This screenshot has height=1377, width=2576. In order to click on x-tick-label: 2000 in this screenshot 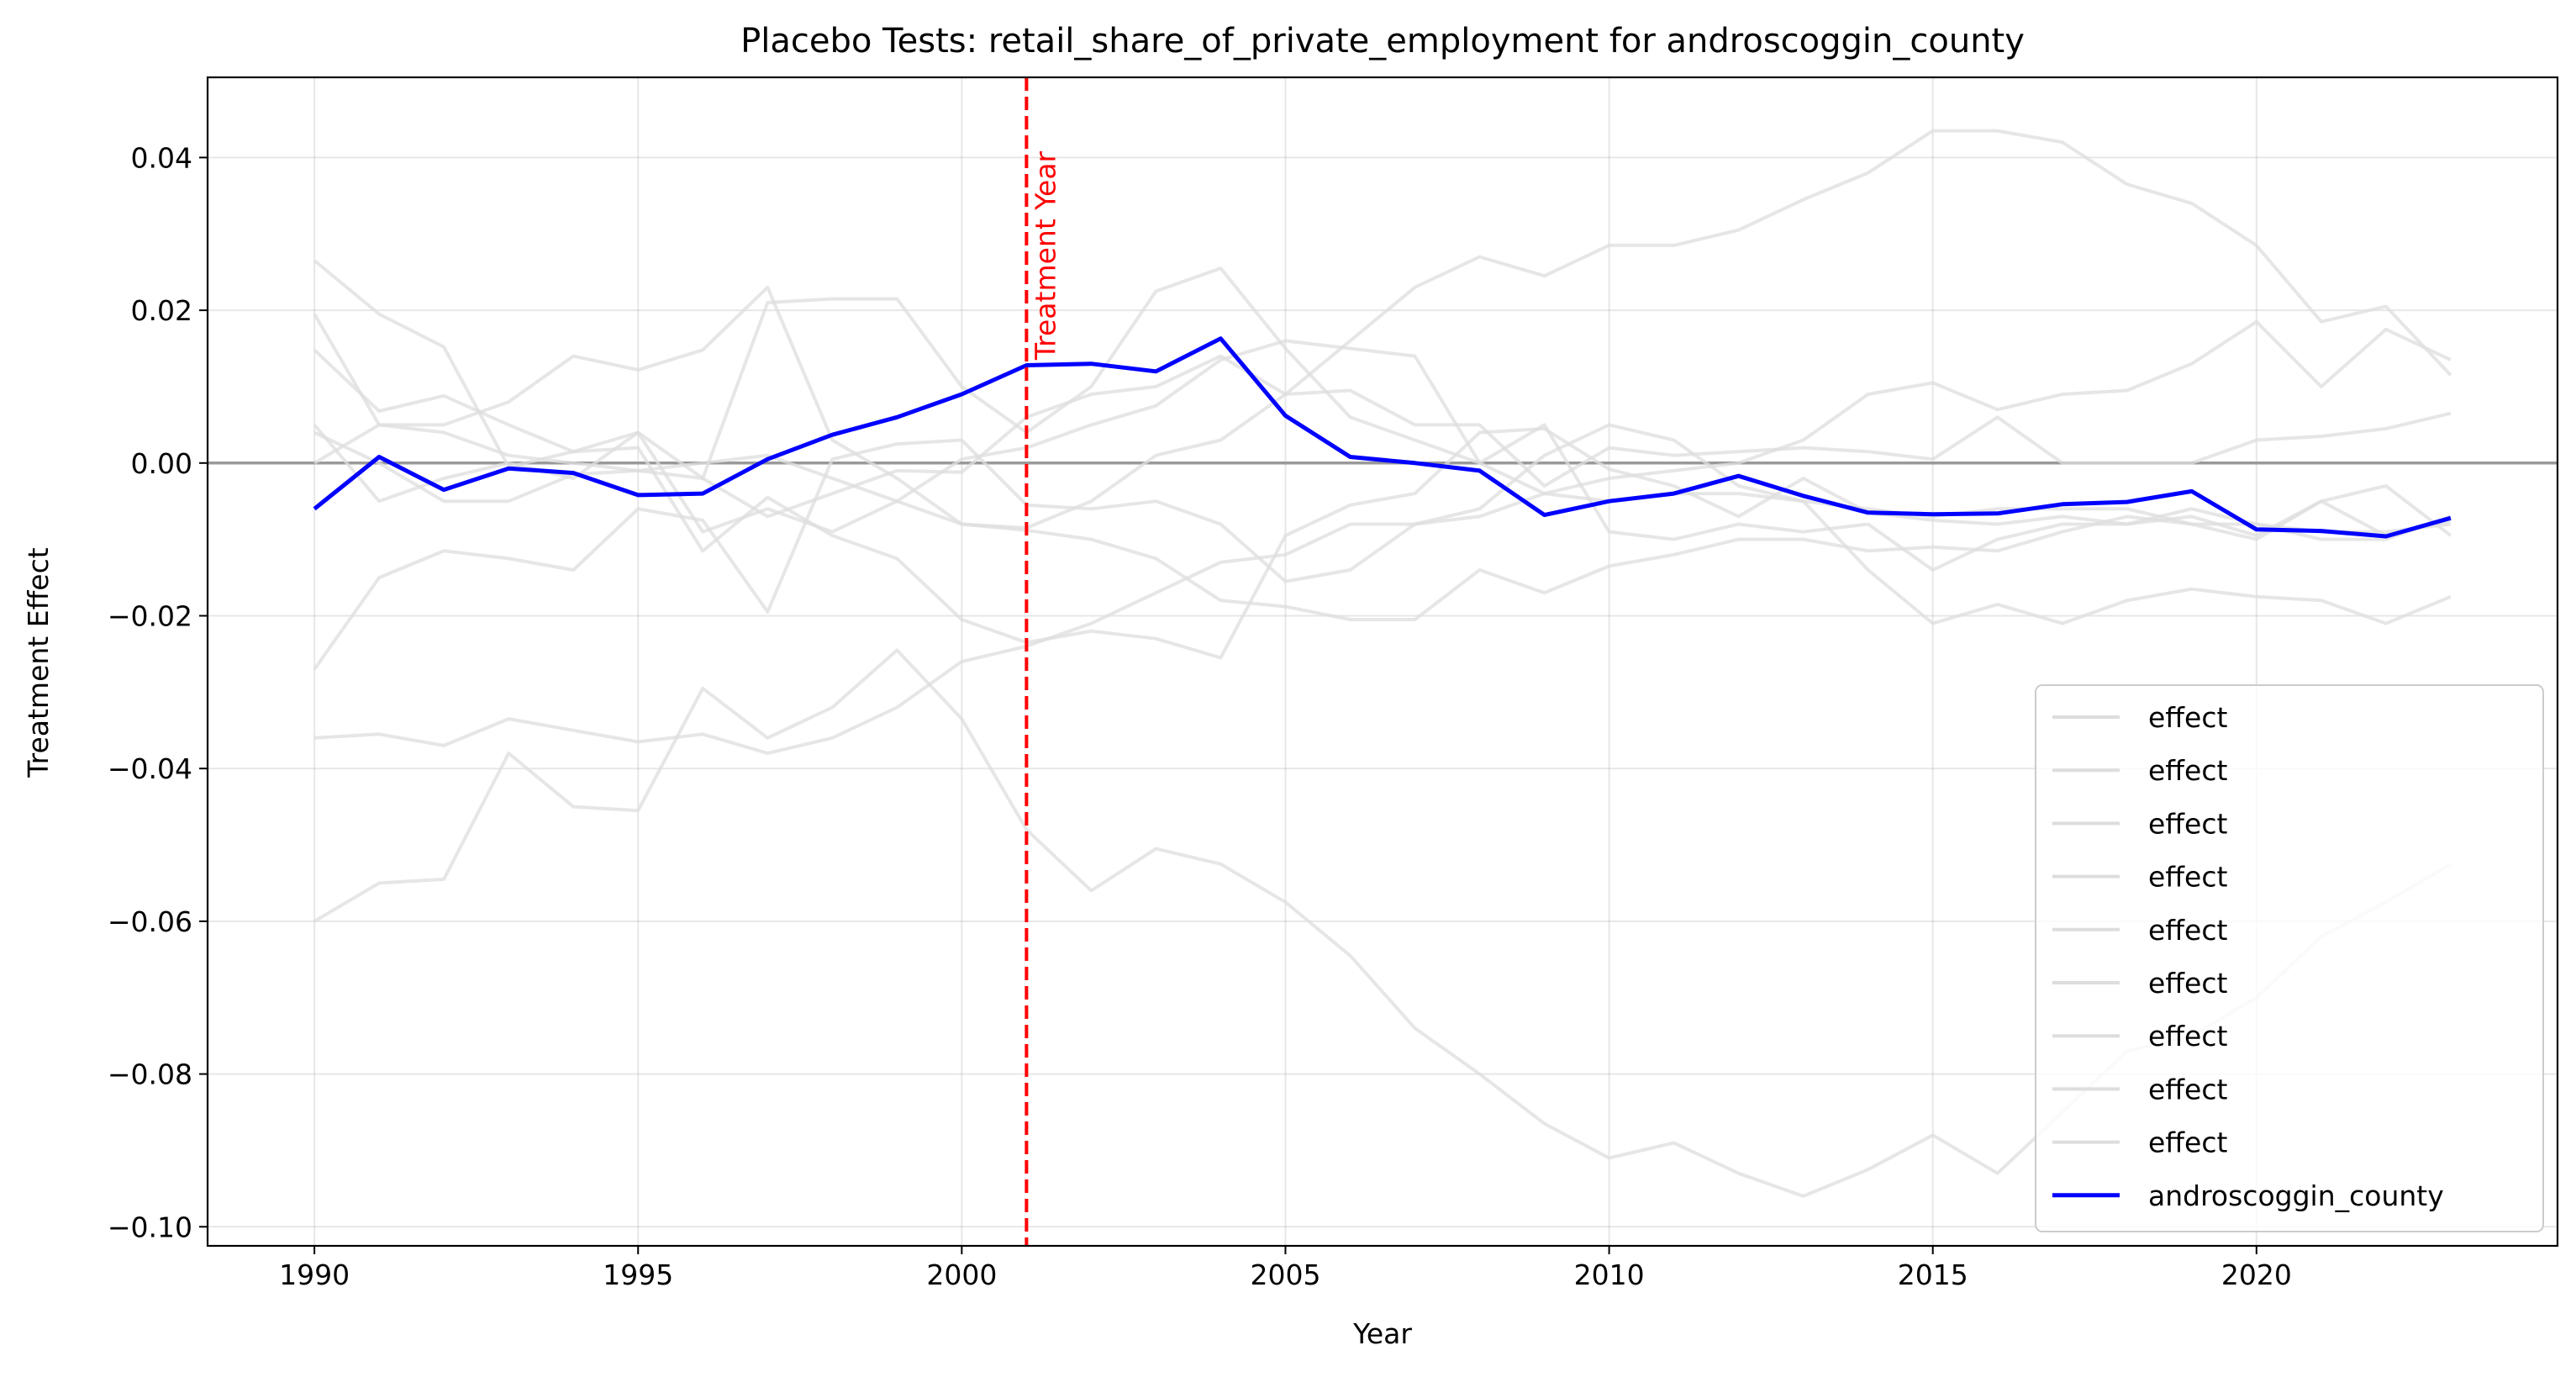, I will do `click(961, 1274)`.